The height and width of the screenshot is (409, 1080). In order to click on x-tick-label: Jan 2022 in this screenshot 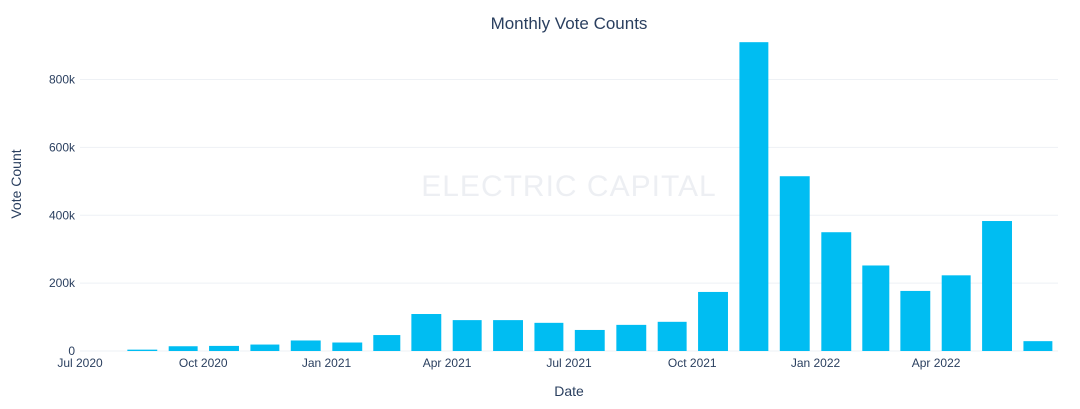, I will do `click(816, 363)`.